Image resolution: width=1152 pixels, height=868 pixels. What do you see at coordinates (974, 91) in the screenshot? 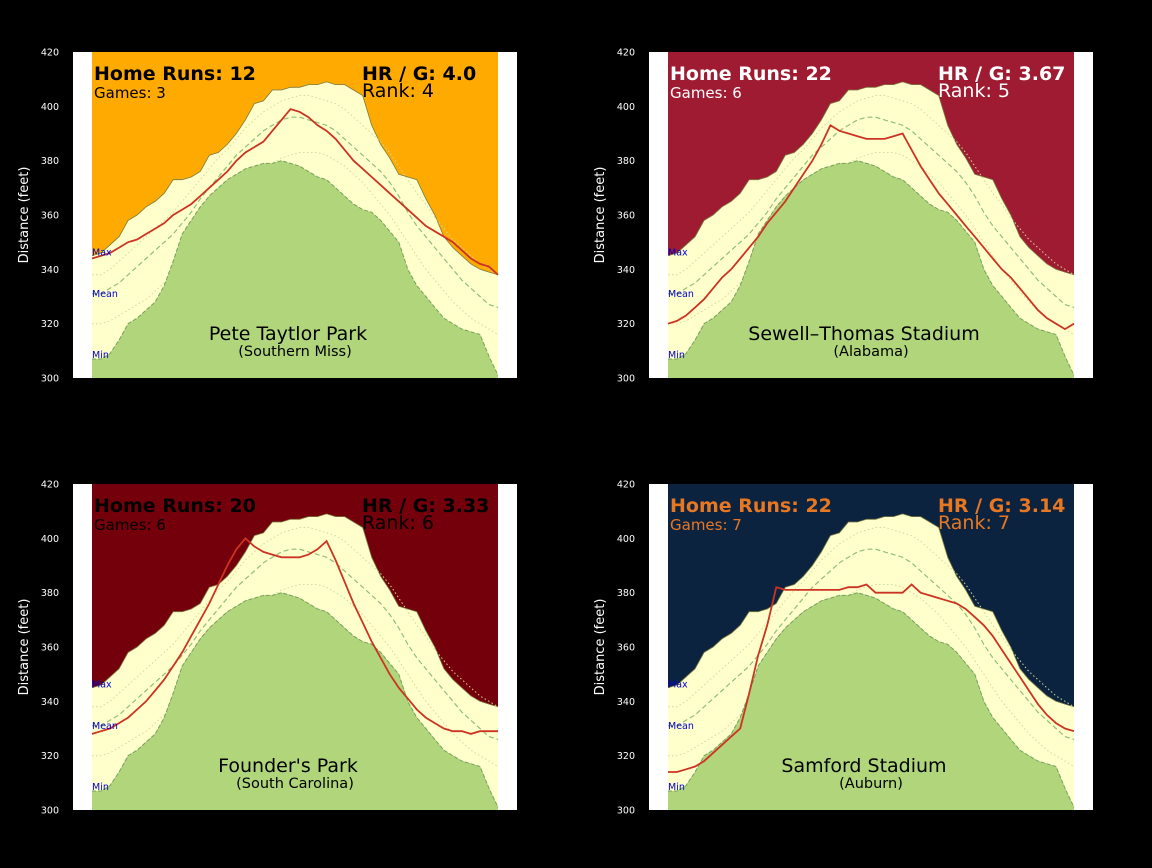
I see `rank-text: Rank: 5` at bounding box center [974, 91].